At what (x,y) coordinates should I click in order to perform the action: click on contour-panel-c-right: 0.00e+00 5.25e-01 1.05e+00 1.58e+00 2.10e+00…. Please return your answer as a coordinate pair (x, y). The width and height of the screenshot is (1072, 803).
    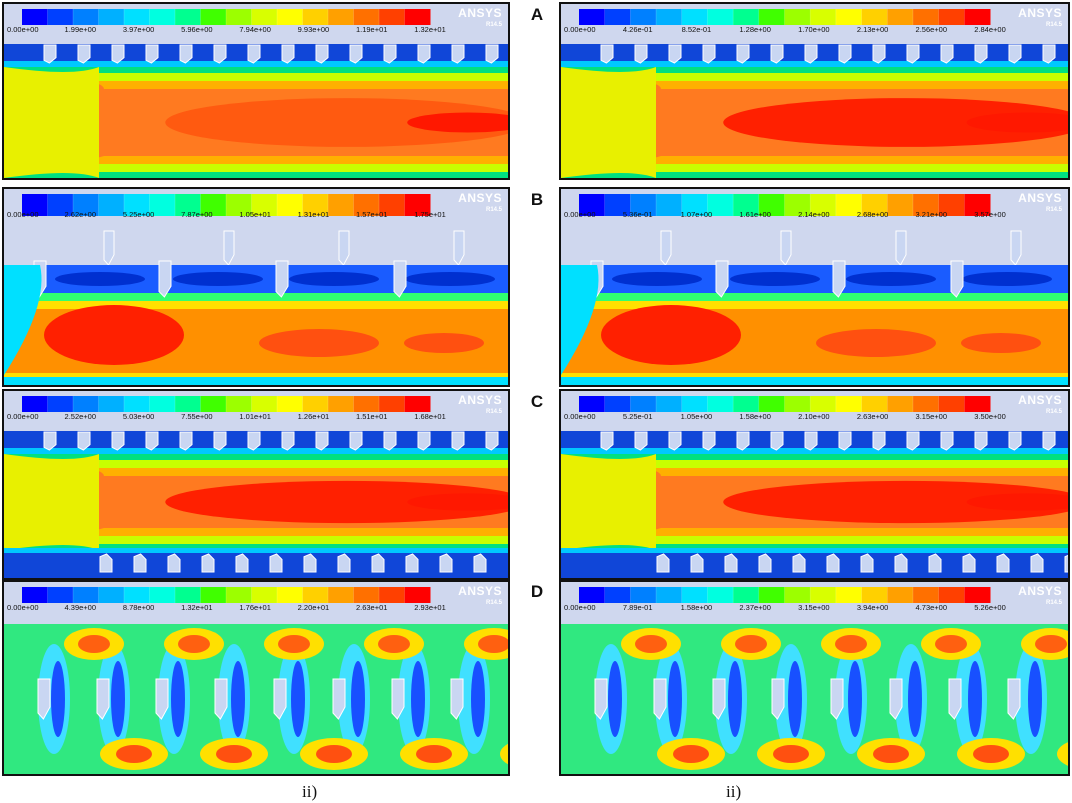
    Looking at the image, I should click on (814, 484).